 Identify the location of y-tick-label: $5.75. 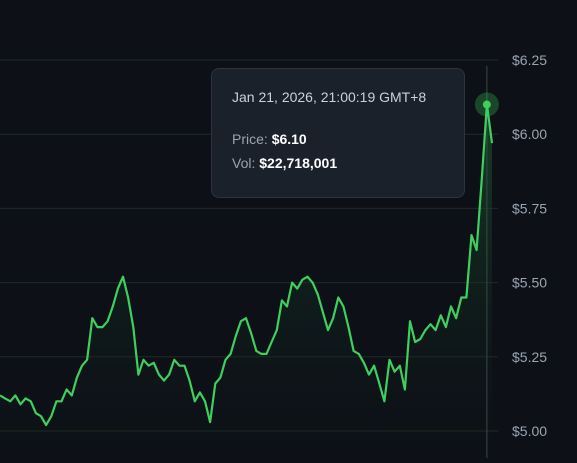
(529, 208).